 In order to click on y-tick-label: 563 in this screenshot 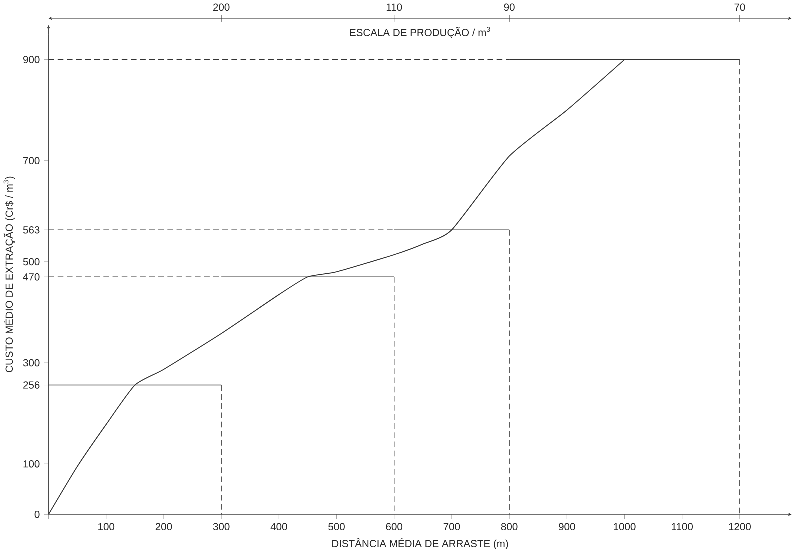, I will do `click(31, 230)`.